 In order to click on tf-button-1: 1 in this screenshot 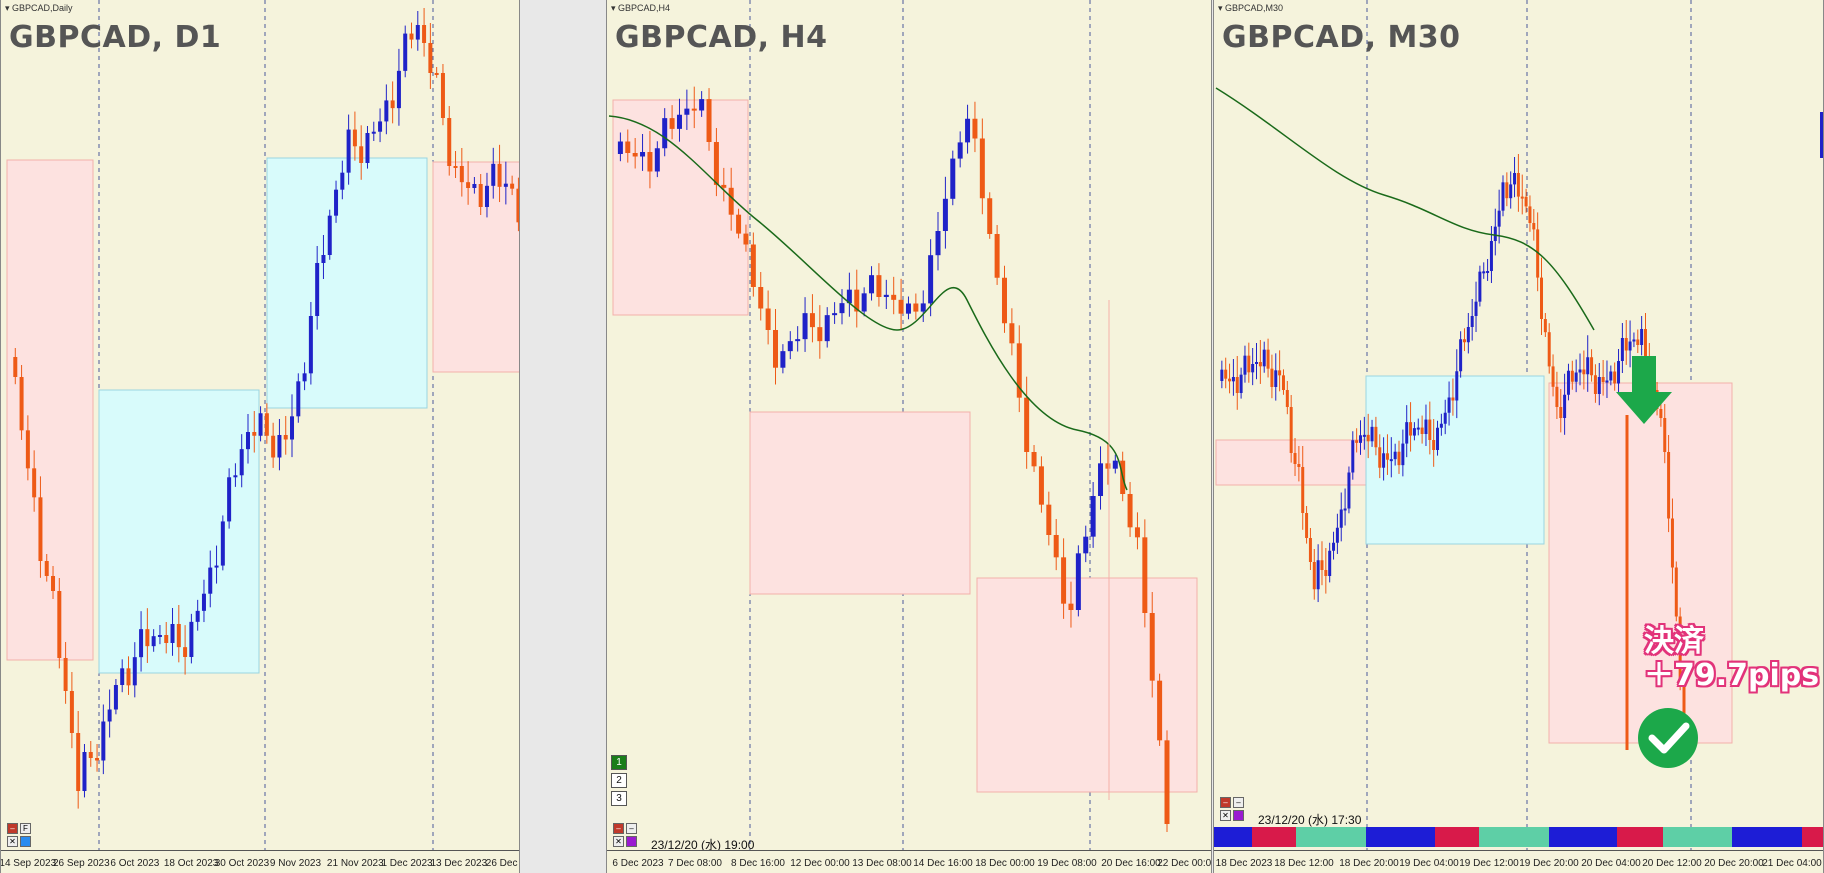, I will do `click(619, 762)`.